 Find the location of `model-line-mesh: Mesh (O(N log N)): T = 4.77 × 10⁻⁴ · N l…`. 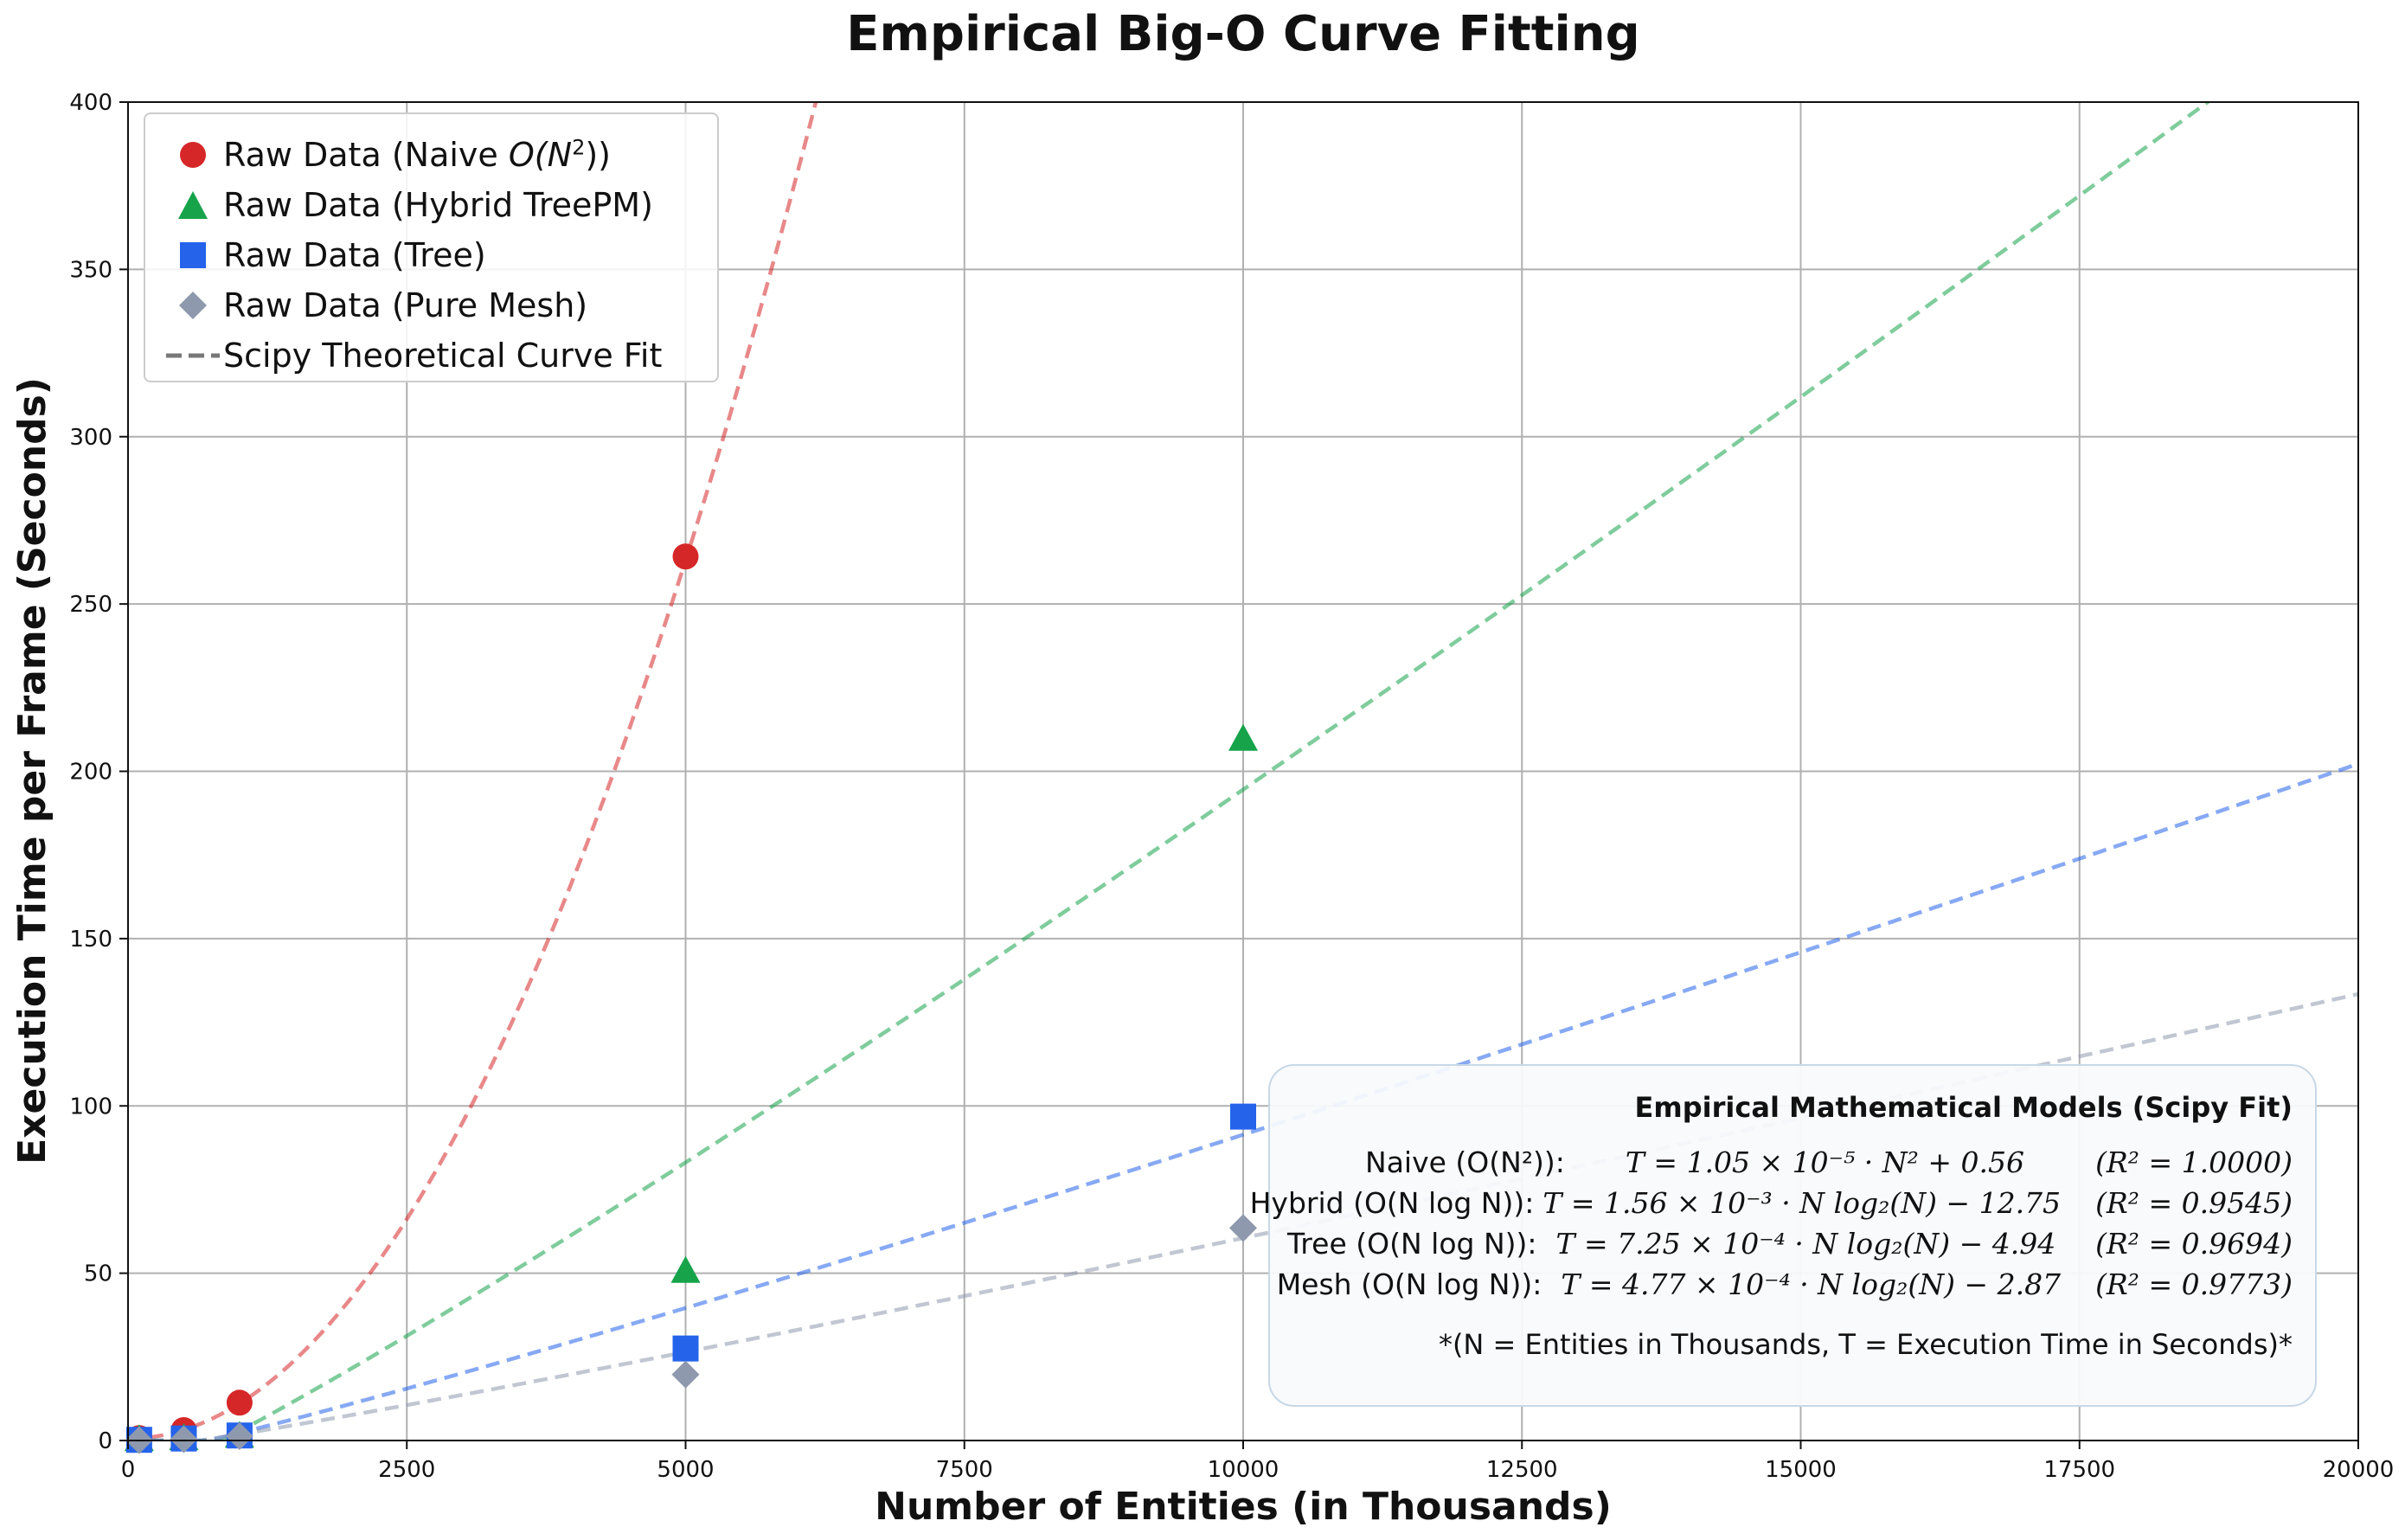

model-line-mesh: Mesh (O(N log N)): T = 4.77 × 10⁻⁴ · N l… is located at coordinates (1785, 1284).